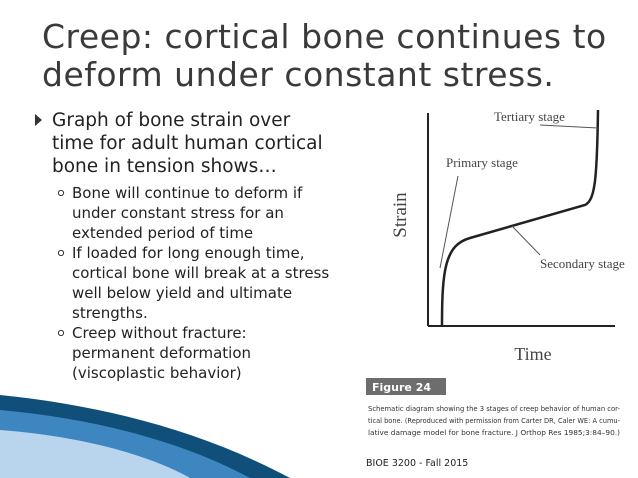 This screenshot has width=638, height=478. Describe the element at coordinates (182, 293) in the screenshot. I see `sub-bullet-line: well below yield and ultimate` at that location.